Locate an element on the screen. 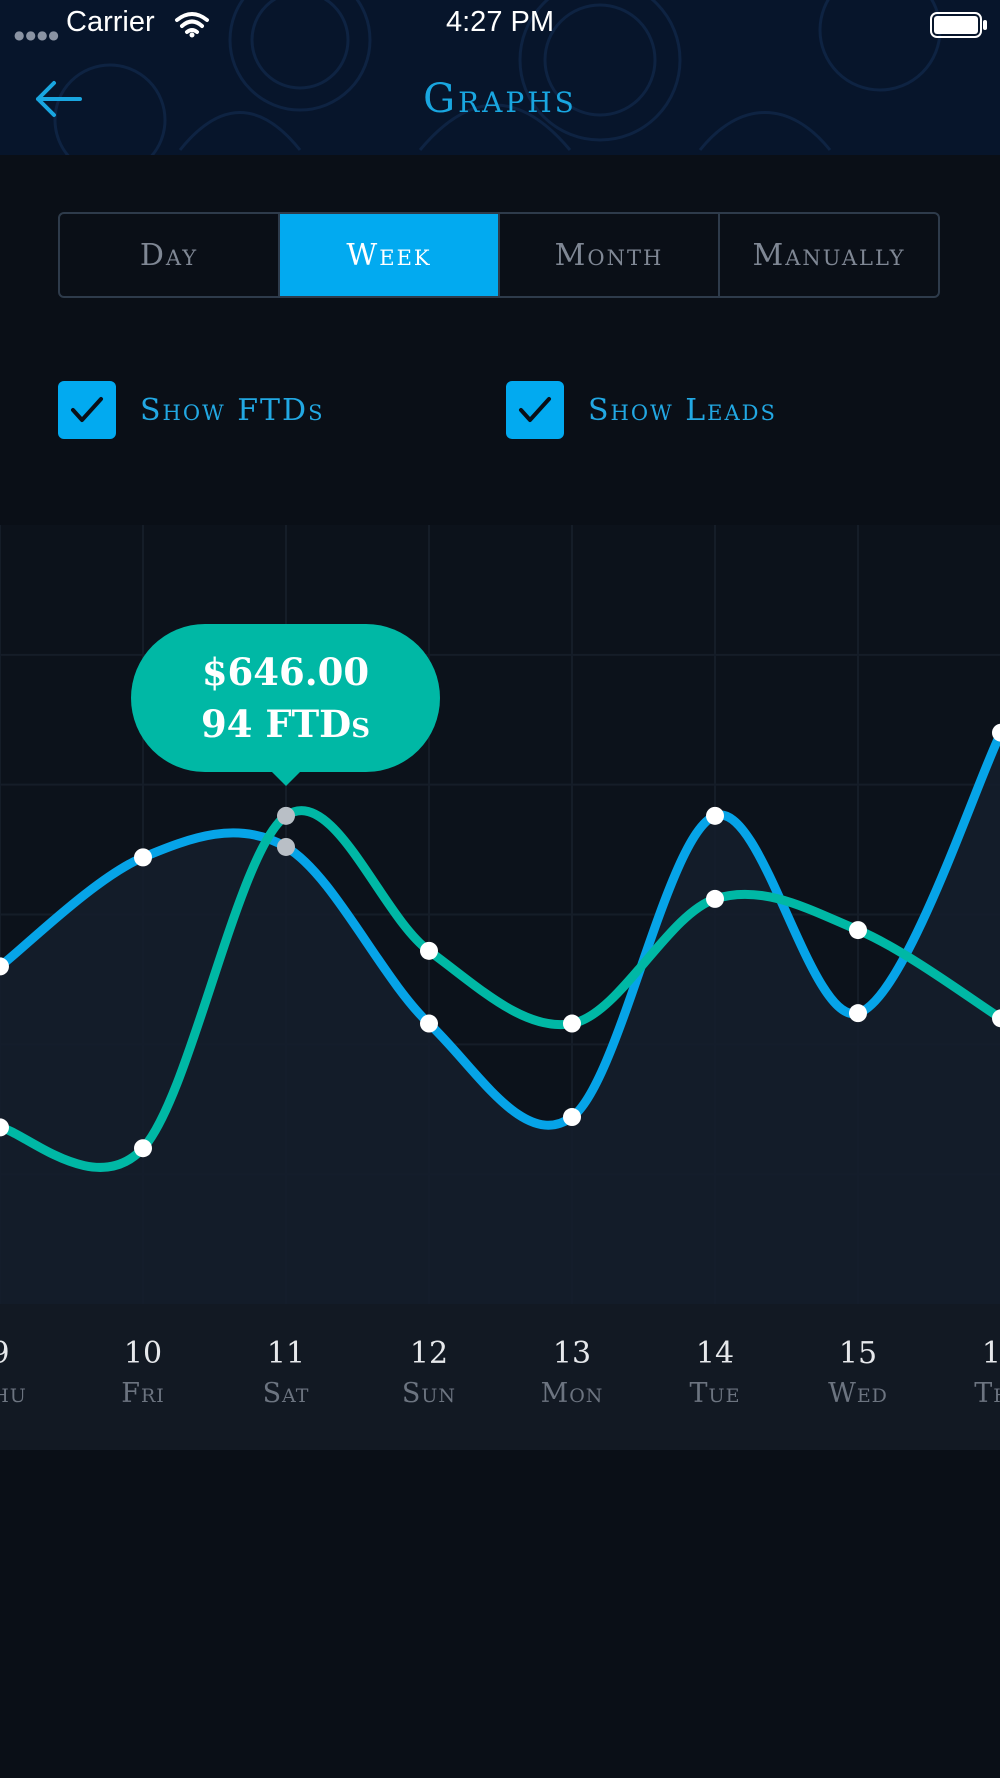 This screenshot has width=1000, height=1778. x-tick-number: 15 is located at coordinates (858, 1353).